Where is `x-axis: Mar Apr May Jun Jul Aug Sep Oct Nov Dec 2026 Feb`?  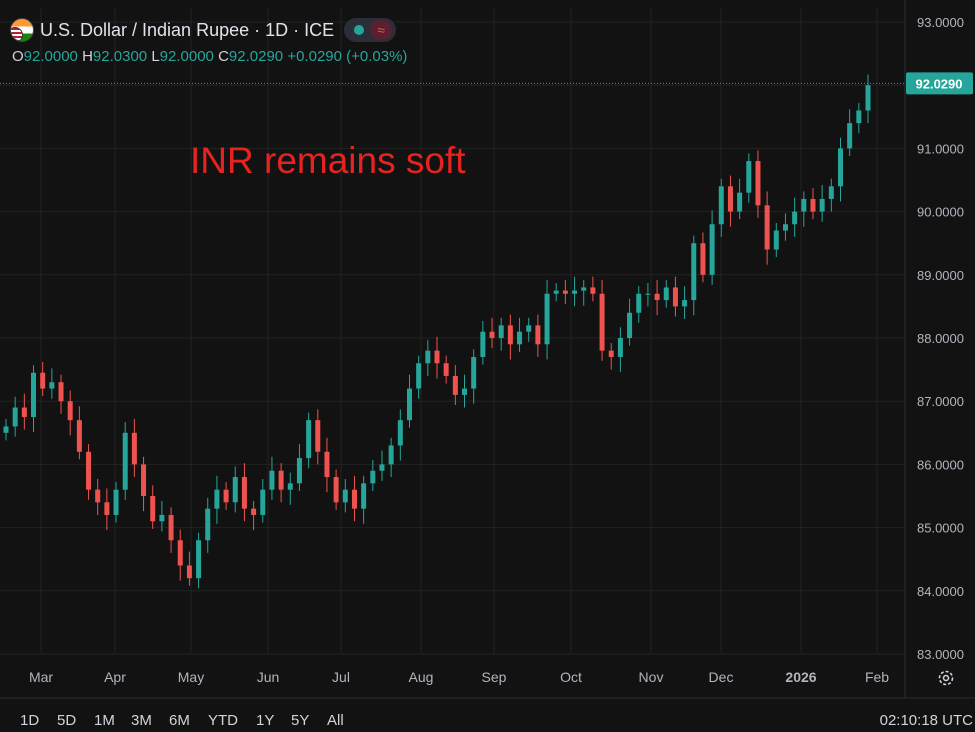
x-axis: Mar Apr May Jun Jul Aug Sep Oct Nov Dec 2026 Feb is located at coordinates (487, 684).